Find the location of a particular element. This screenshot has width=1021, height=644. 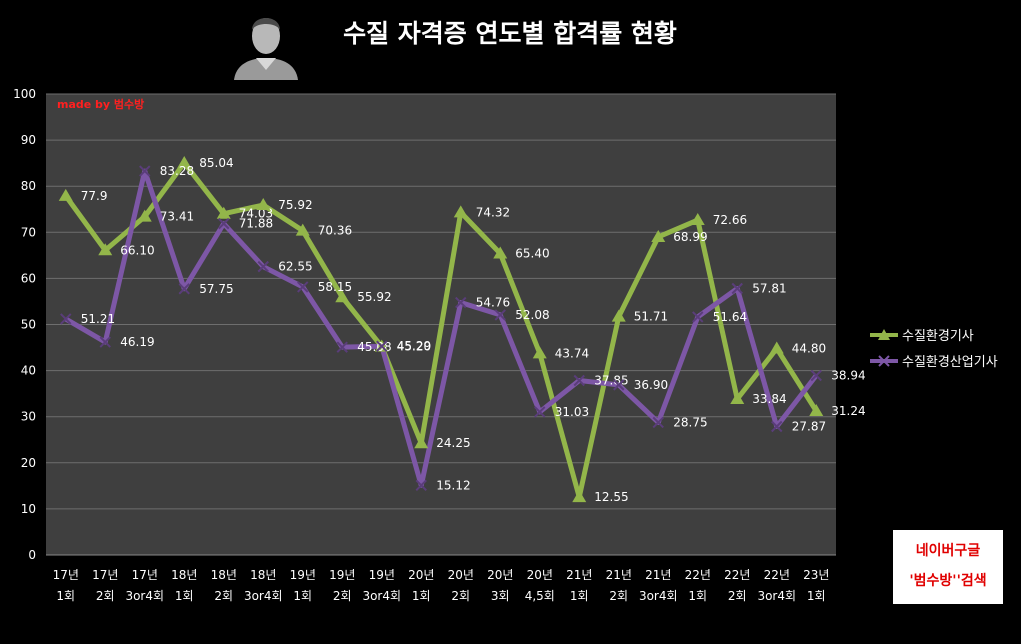

y-tick-label: 90 is located at coordinates (28, 140).